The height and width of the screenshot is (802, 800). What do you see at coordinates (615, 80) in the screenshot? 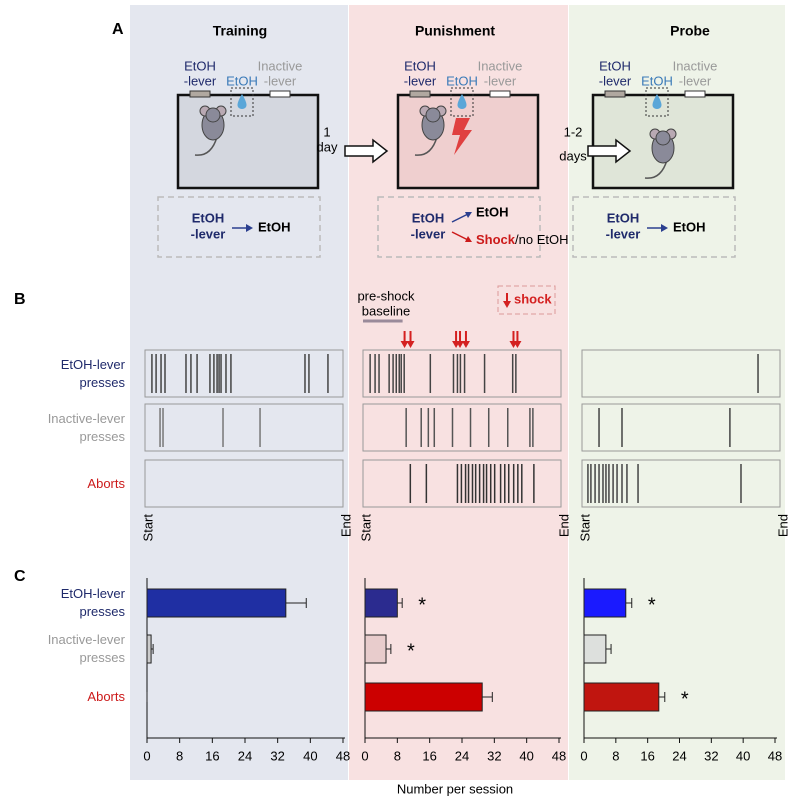
I see `lever-label: -lever` at bounding box center [615, 80].